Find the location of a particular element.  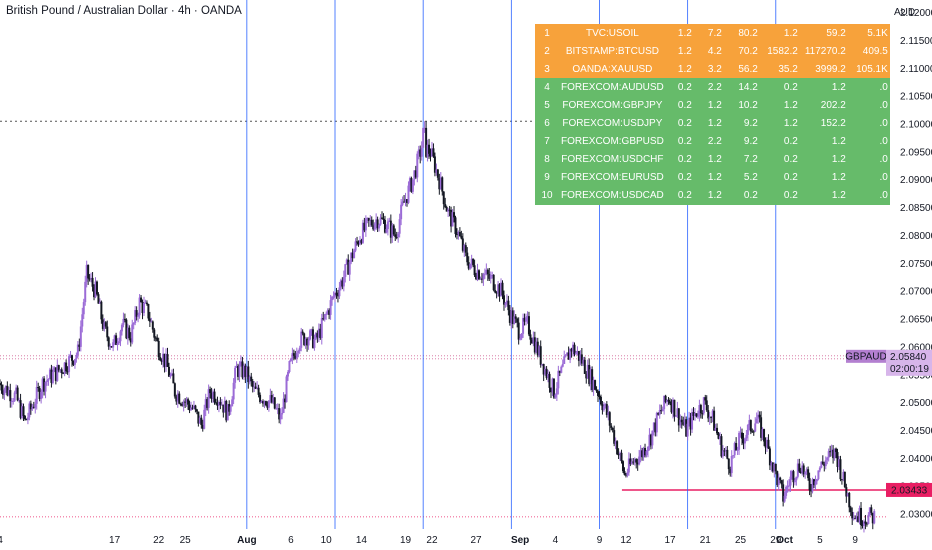

table-cell: 105.1K is located at coordinates (872, 69).